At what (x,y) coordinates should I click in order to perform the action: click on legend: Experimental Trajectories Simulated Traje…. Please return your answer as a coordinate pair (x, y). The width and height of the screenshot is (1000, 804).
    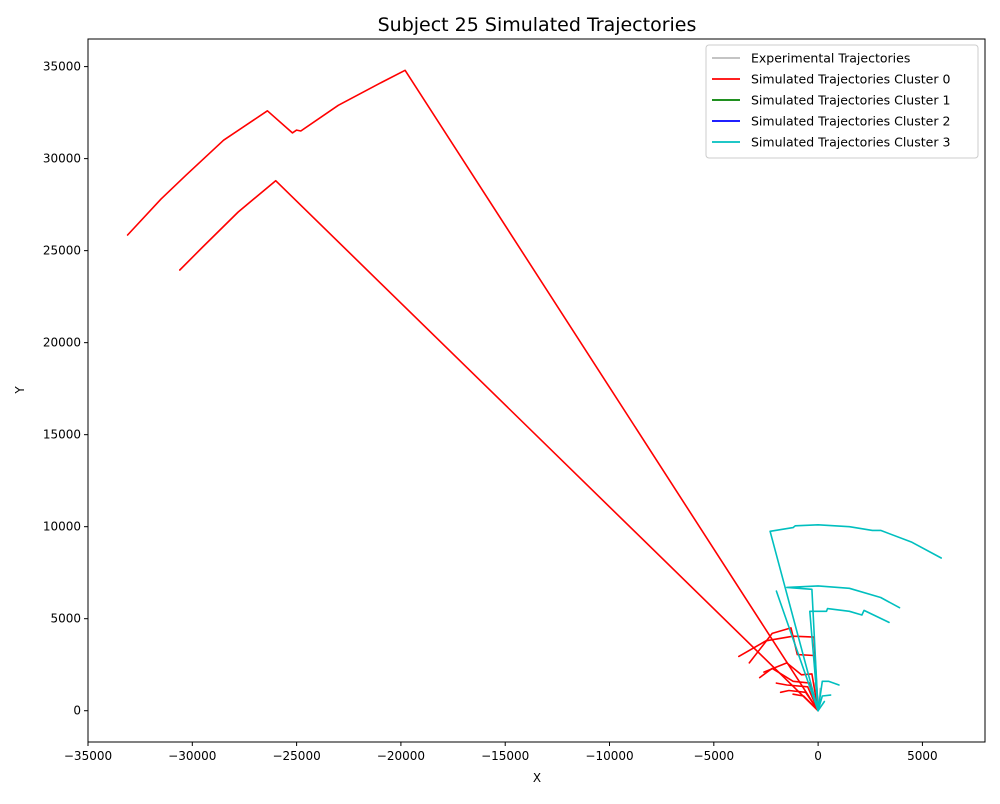
    Looking at the image, I should click on (842, 101).